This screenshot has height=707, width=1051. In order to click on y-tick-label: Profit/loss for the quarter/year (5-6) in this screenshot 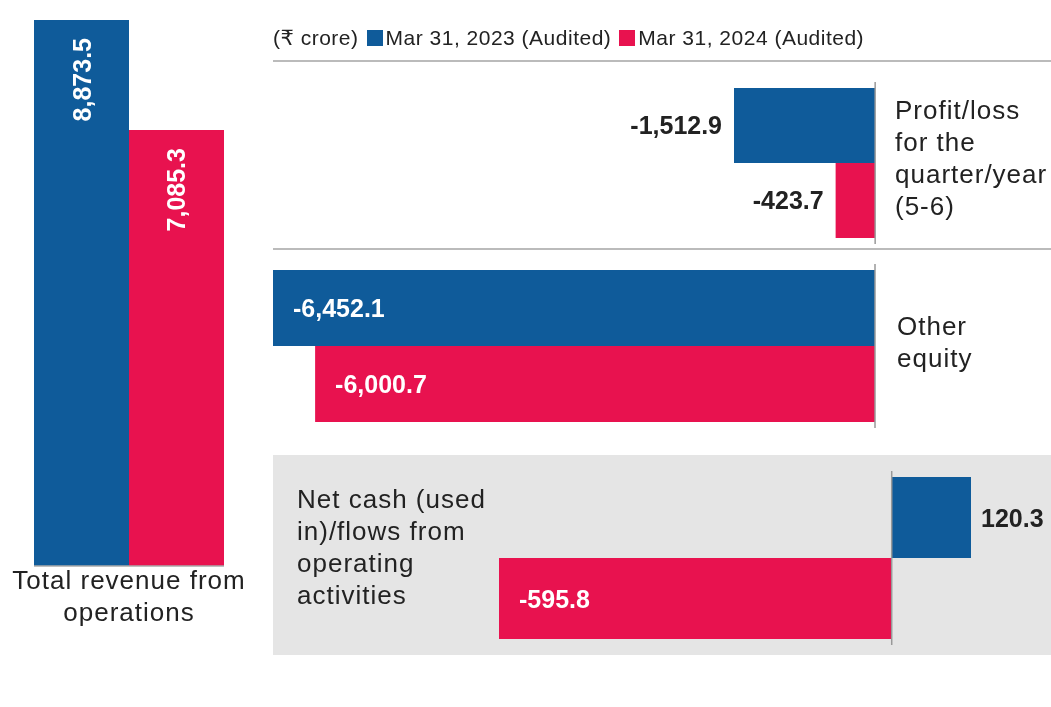, I will do `click(972, 158)`.